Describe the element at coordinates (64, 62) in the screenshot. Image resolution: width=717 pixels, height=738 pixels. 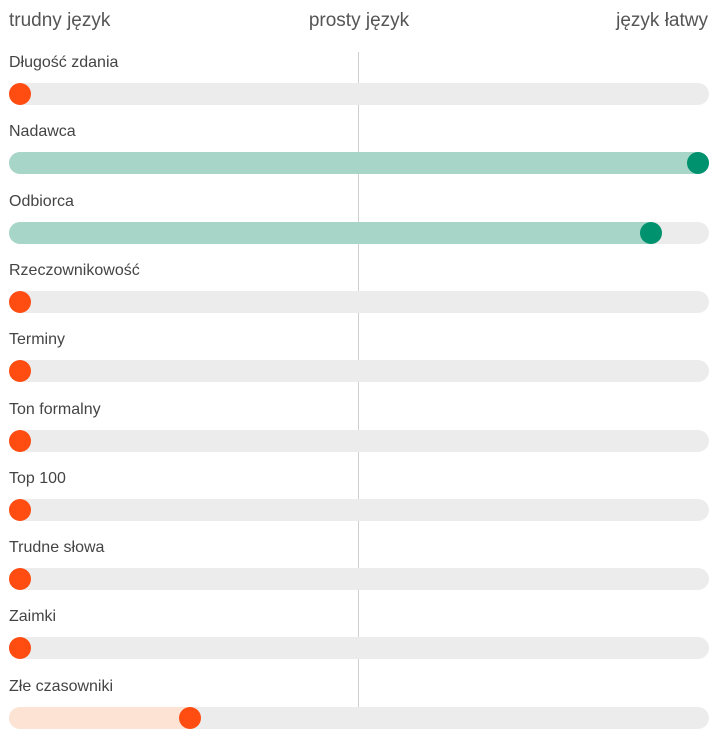
I see `metric-label: Długość zdania` at that location.